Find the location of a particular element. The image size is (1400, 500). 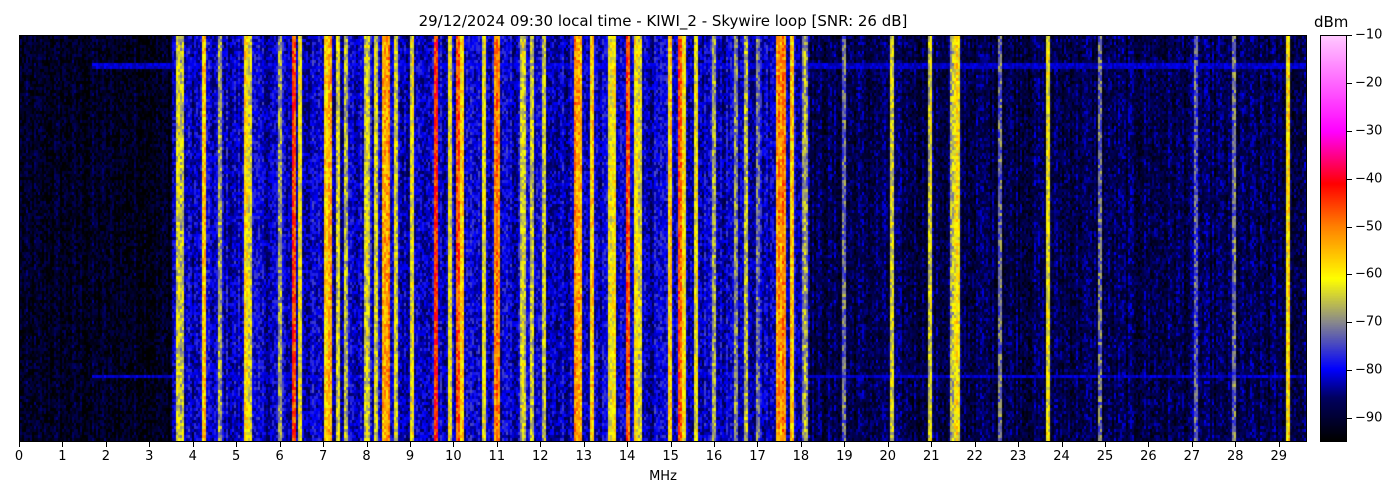

colorbar-tick-label: −60 is located at coordinates (1369, 274).